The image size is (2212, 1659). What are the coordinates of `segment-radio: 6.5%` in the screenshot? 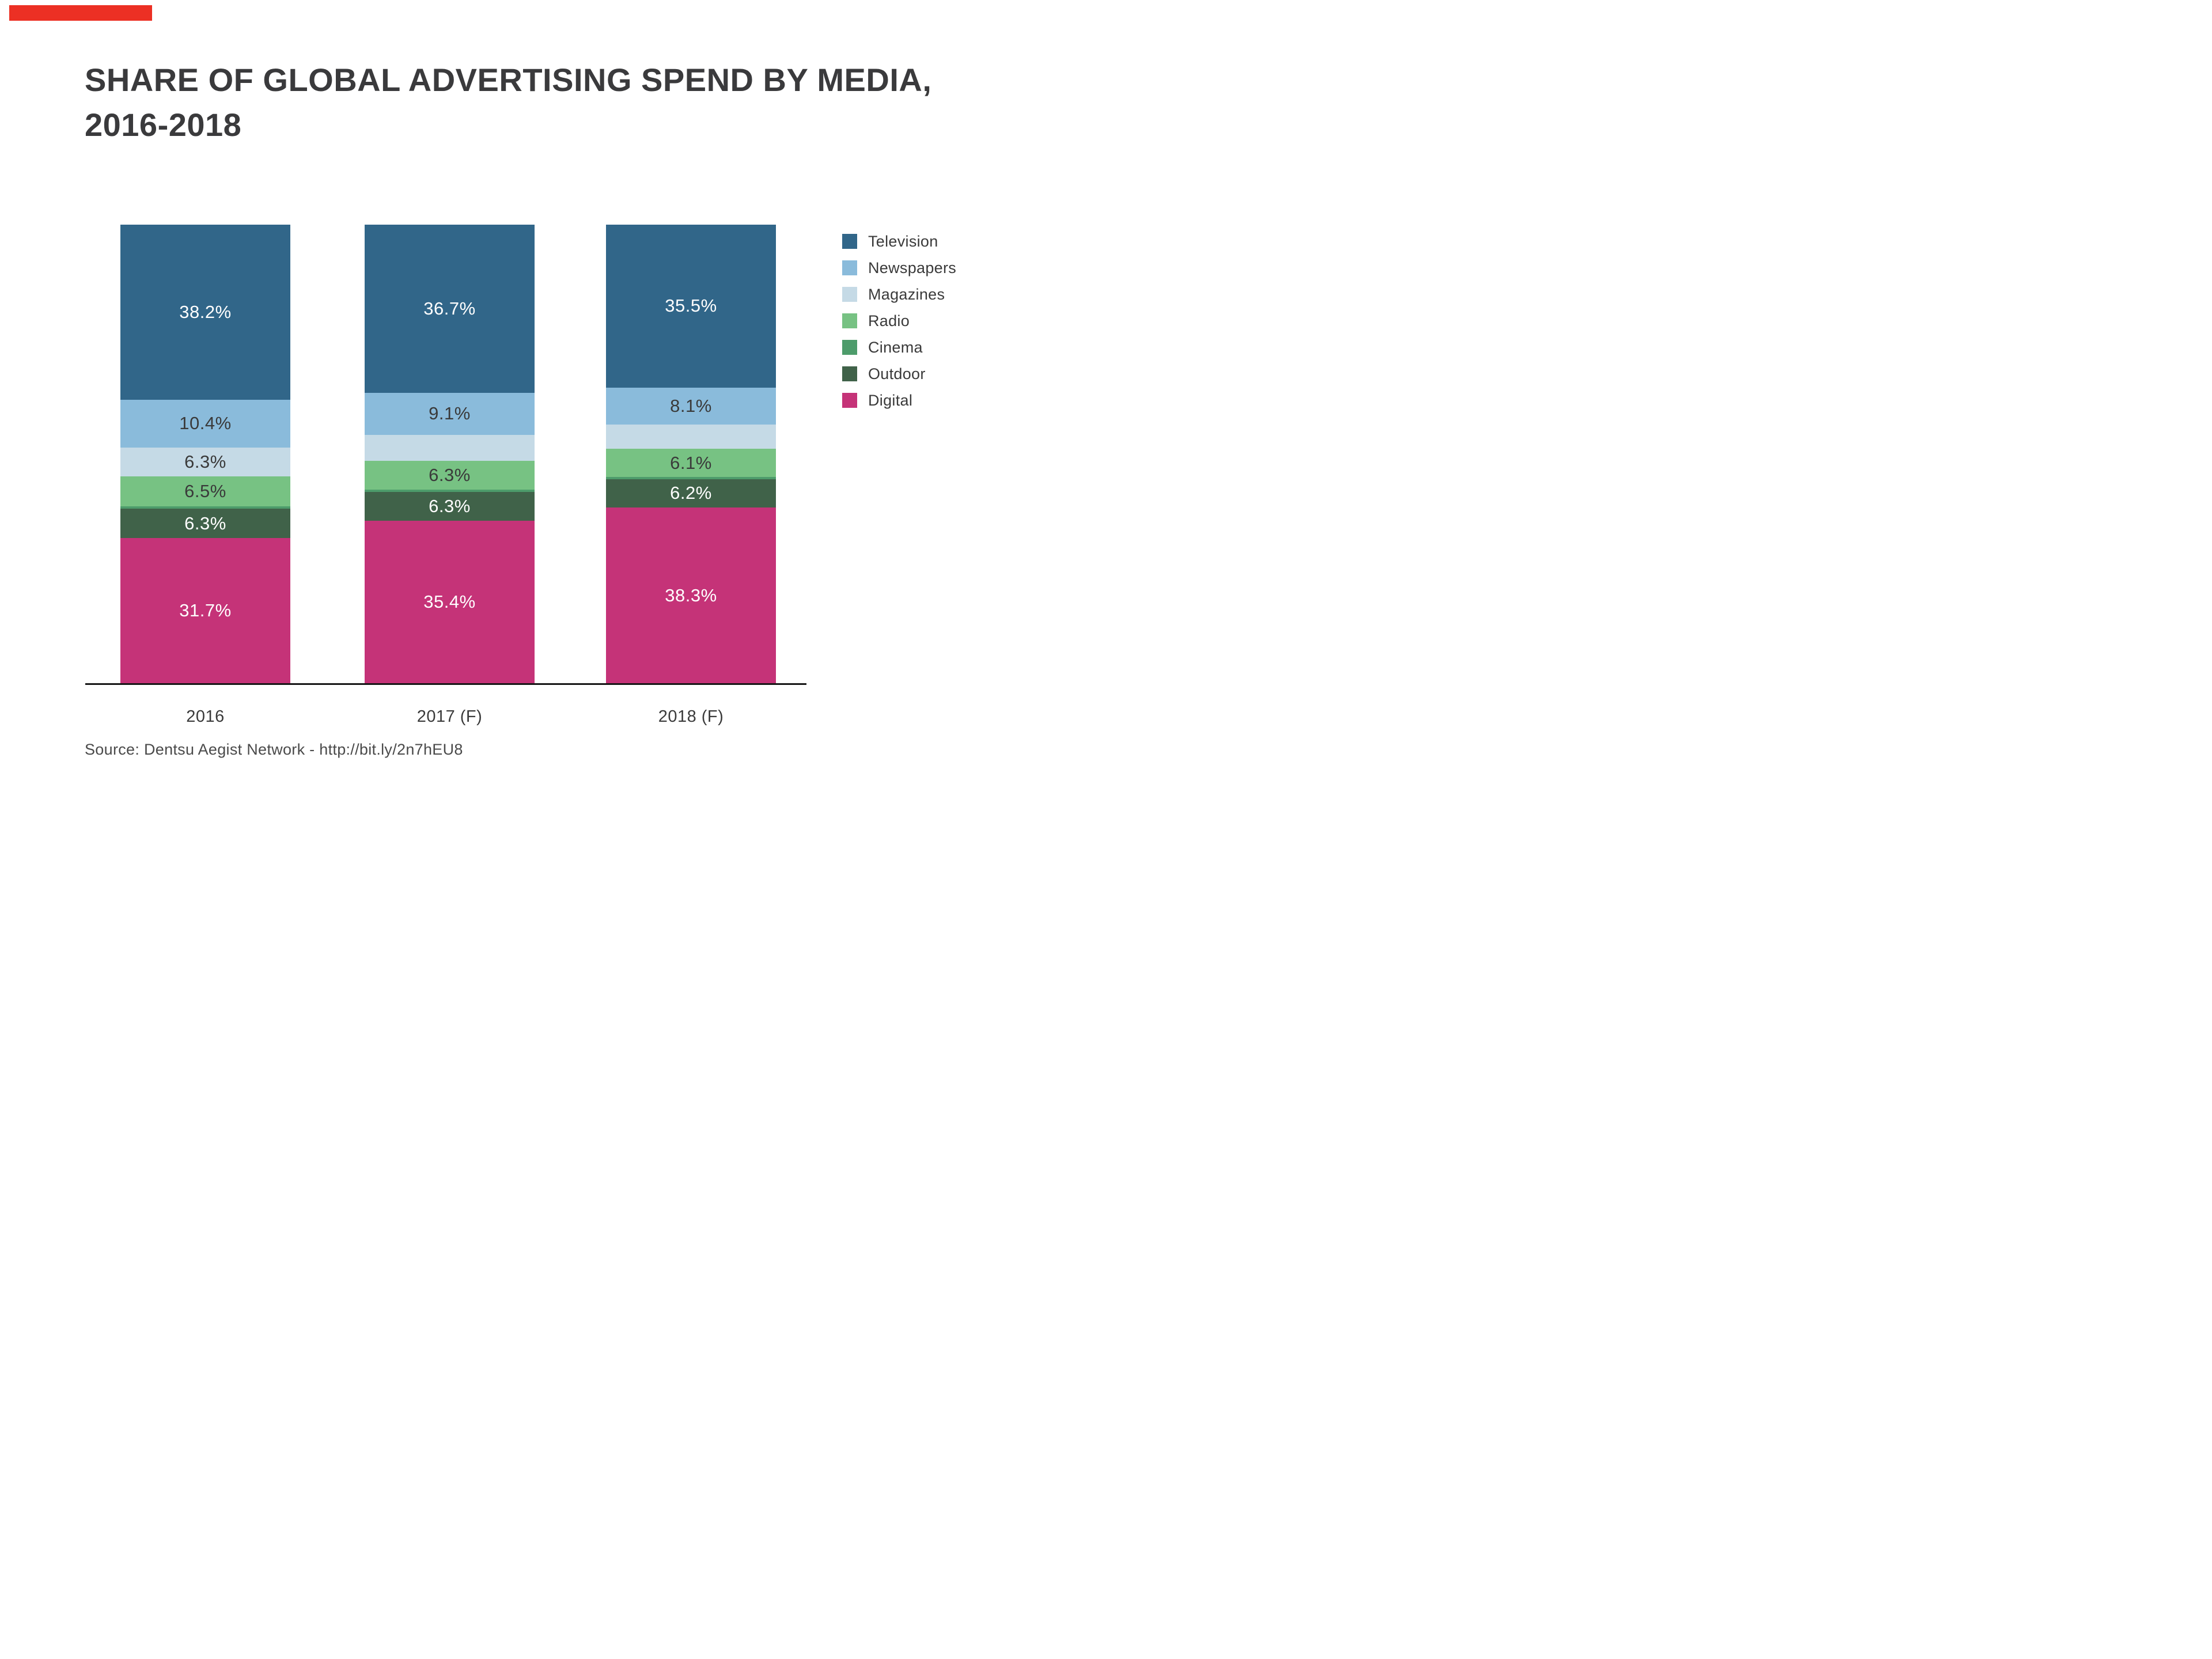 It's located at (205, 491).